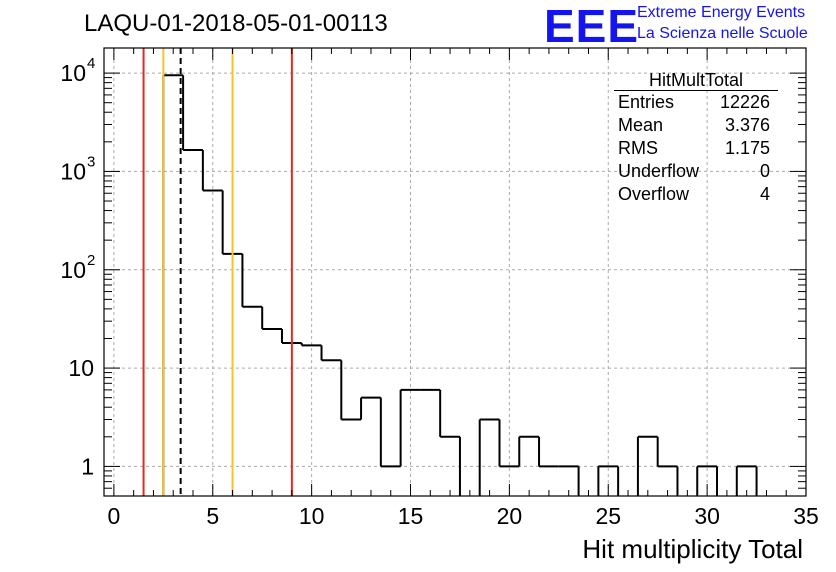 The height and width of the screenshot is (572, 836). Describe the element at coordinates (510, 516) in the screenshot. I see `x-tick-label: 20` at that location.